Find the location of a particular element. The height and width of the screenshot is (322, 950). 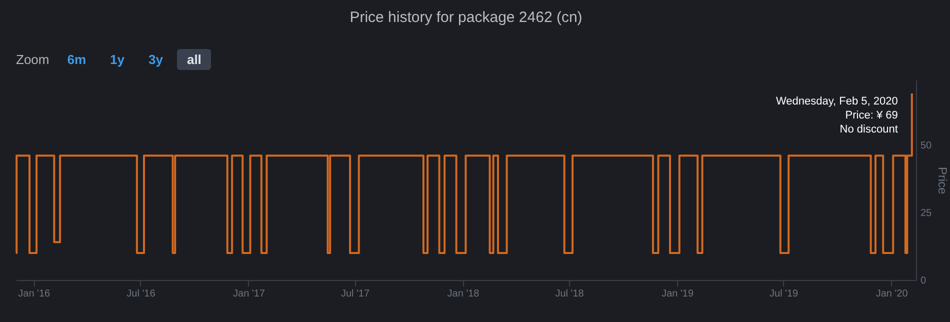

annotation: Wednesday, Feb 5, 2020 Price: ¥ 69 No discount is located at coordinates (837, 116).